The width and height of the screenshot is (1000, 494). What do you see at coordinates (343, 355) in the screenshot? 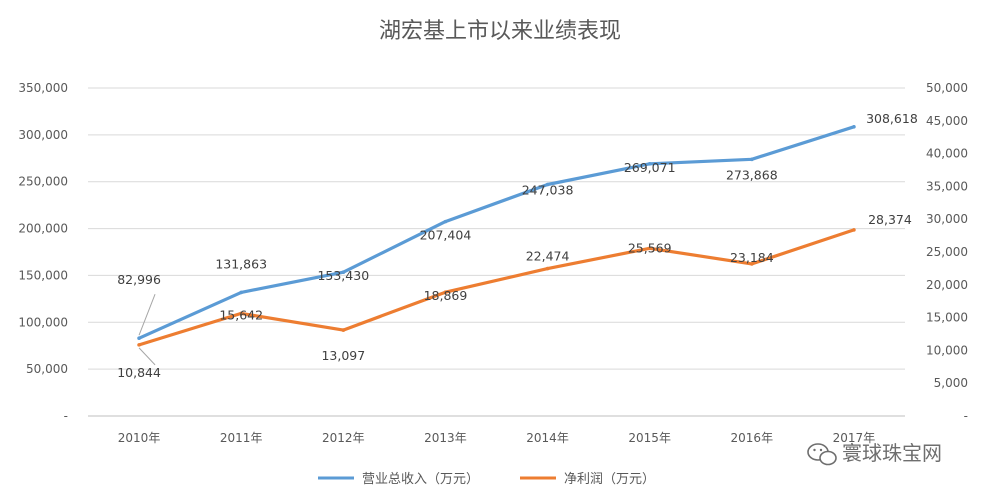
I see `data-label: 13,097` at bounding box center [343, 355].